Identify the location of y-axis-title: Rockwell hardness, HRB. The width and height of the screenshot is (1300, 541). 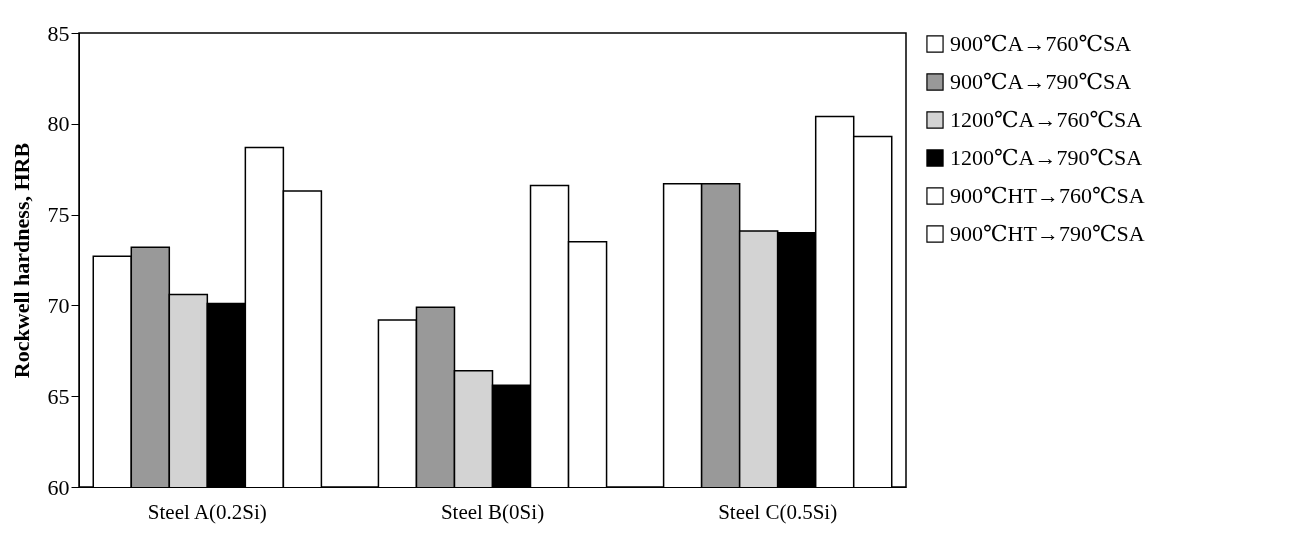
(21, 260).